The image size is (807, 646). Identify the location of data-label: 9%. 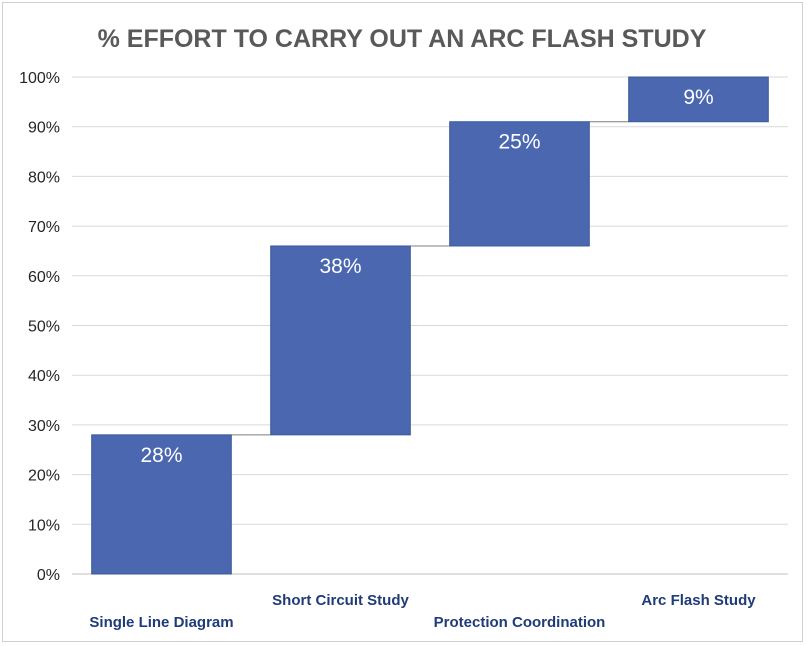
(698, 97).